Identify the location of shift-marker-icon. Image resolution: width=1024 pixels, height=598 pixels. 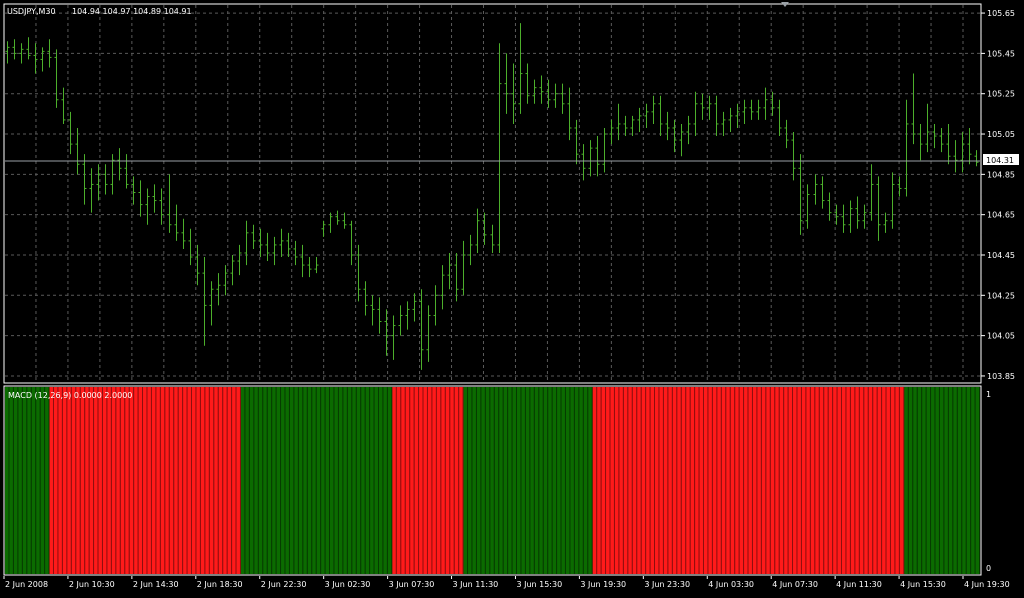
(785, 4).